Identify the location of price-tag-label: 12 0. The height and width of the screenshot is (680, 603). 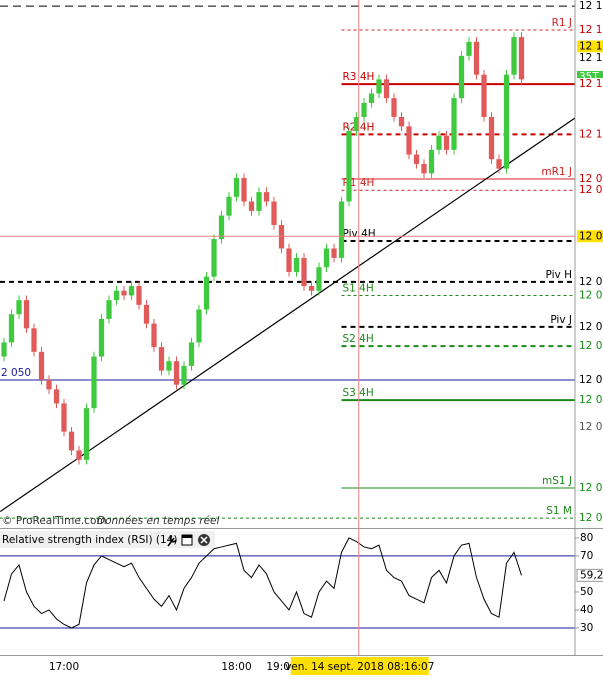
(590, 380).